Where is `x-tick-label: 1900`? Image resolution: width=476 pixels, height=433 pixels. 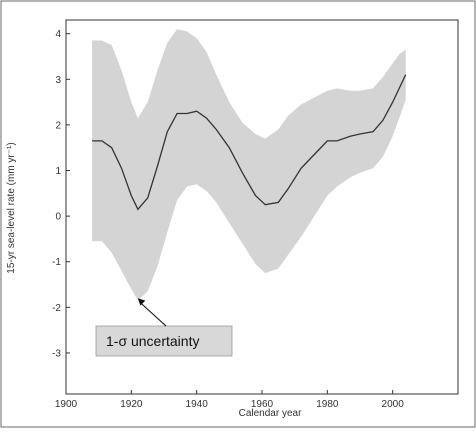
x-tick-label: 1900 is located at coordinates (66, 404).